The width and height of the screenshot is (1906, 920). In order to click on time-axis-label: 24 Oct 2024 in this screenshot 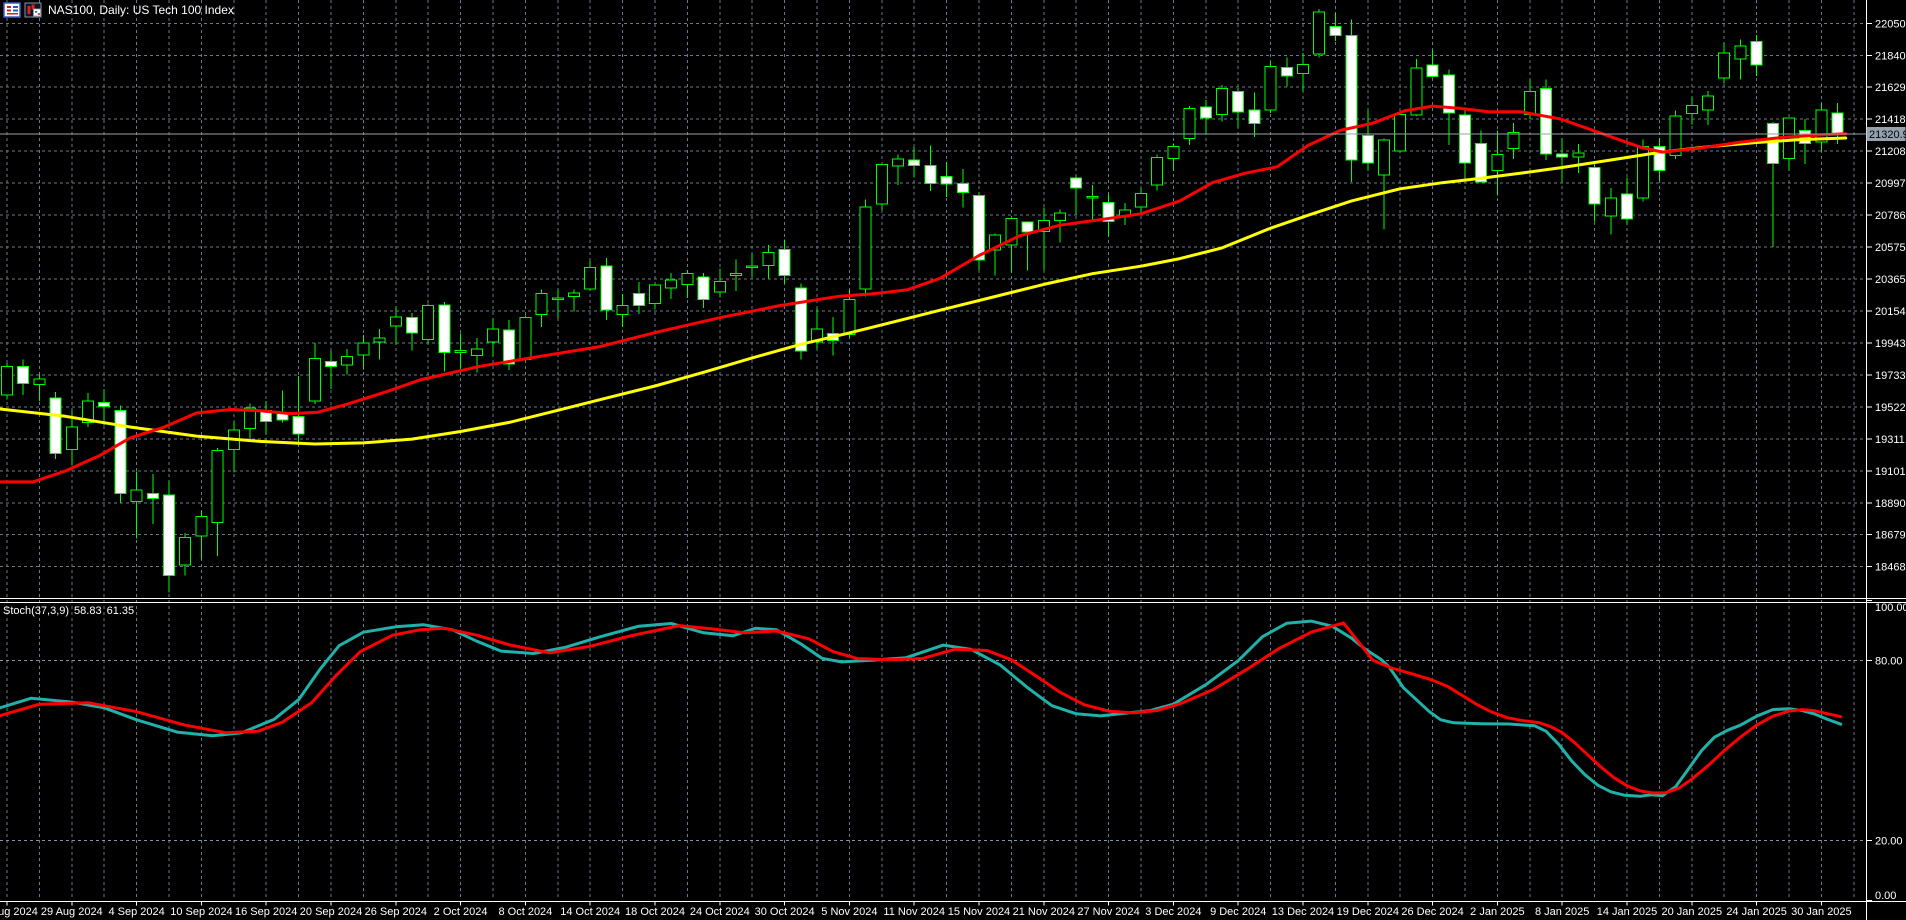, I will do `click(720, 912)`.